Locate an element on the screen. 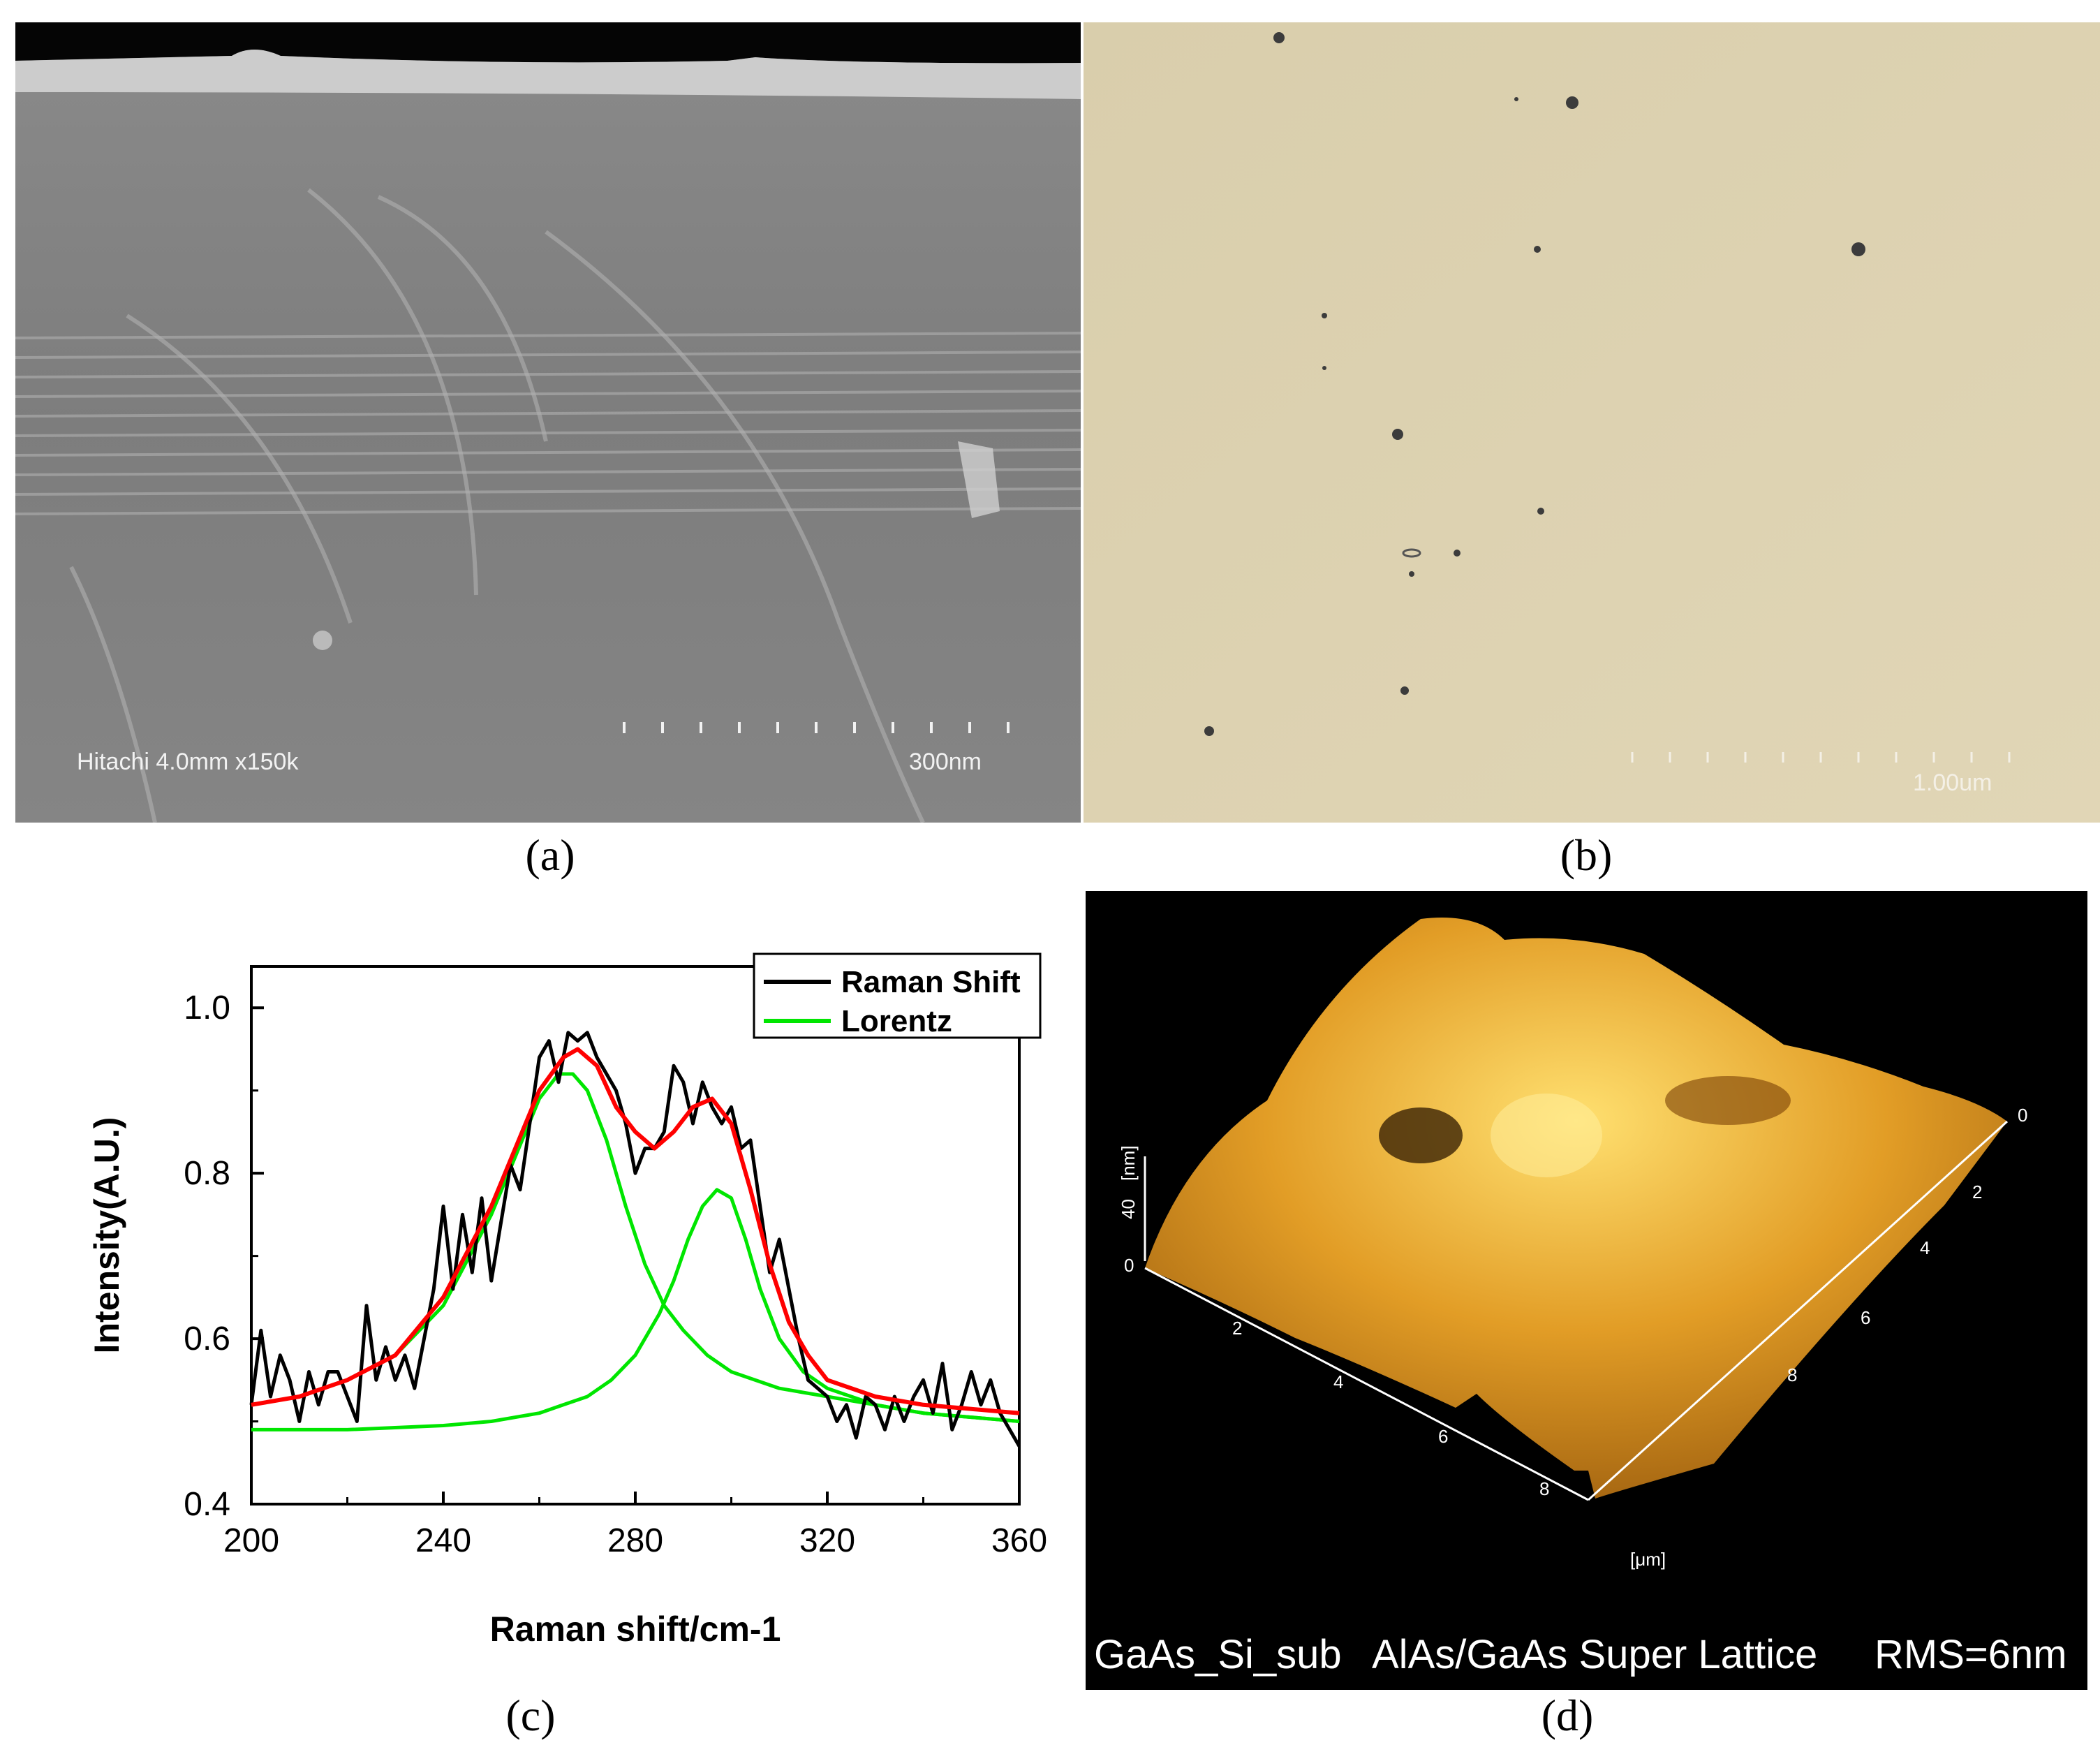 This screenshot has width=2100, height=1752. legend-label: Lorentz is located at coordinates (896, 1021).